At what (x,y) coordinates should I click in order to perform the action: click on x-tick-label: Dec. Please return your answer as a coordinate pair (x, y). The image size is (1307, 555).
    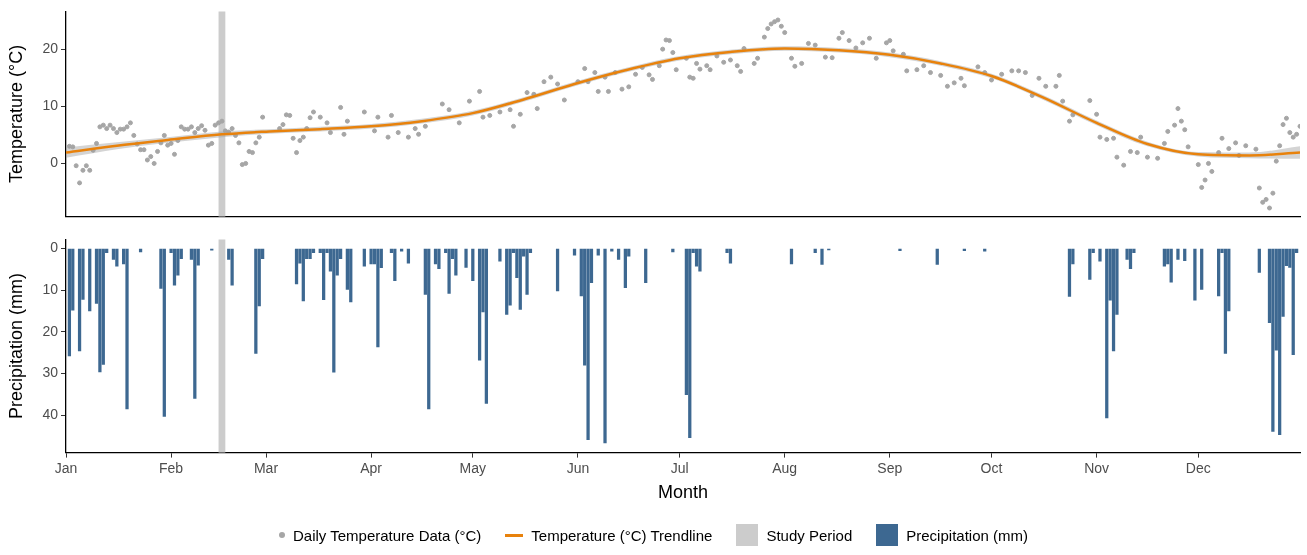
    Looking at the image, I should click on (1198, 467).